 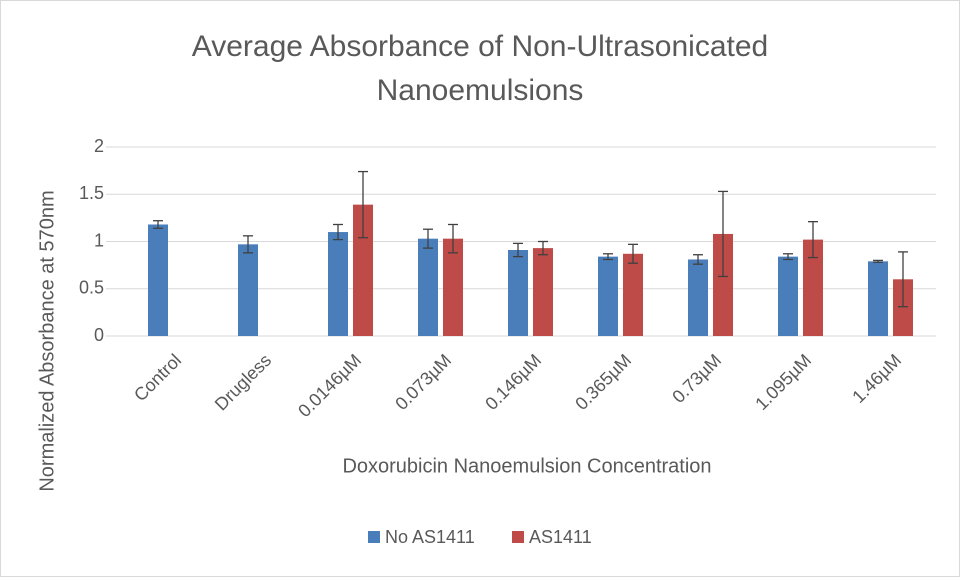 What do you see at coordinates (430, 537) in the screenshot?
I see `legend-label: No AS1411` at bounding box center [430, 537].